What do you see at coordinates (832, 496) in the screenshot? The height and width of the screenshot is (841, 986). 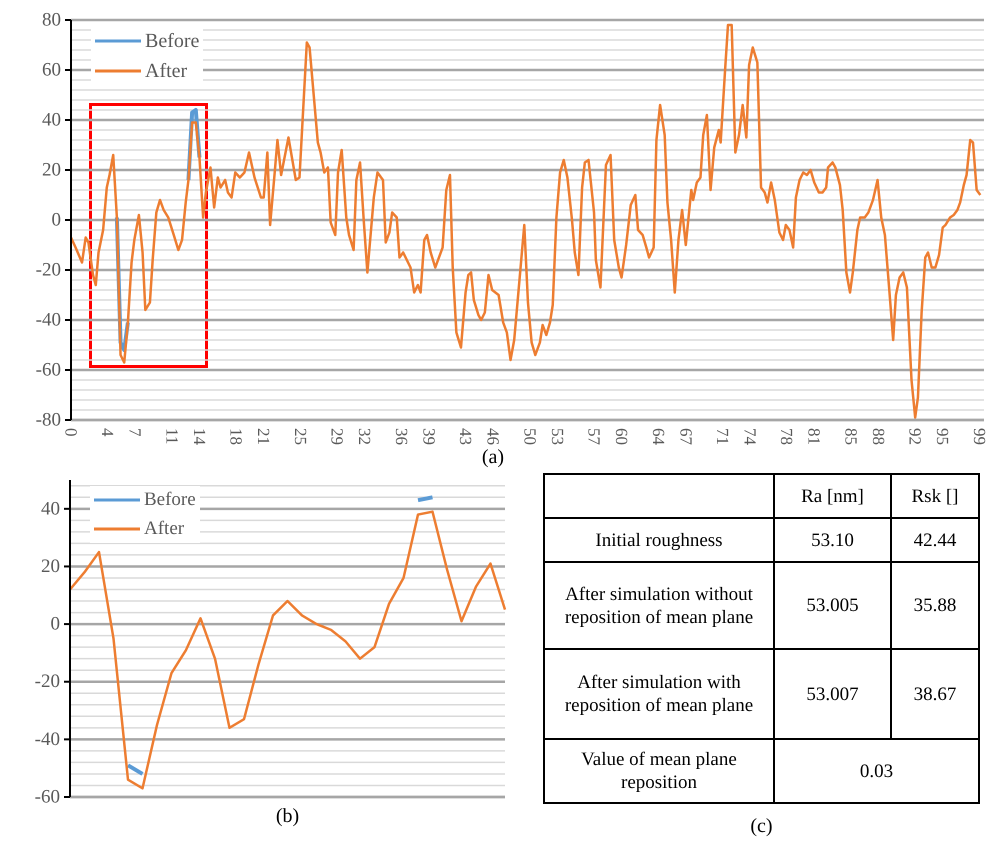 I see `text: Ra [nm]` at bounding box center [832, 496].